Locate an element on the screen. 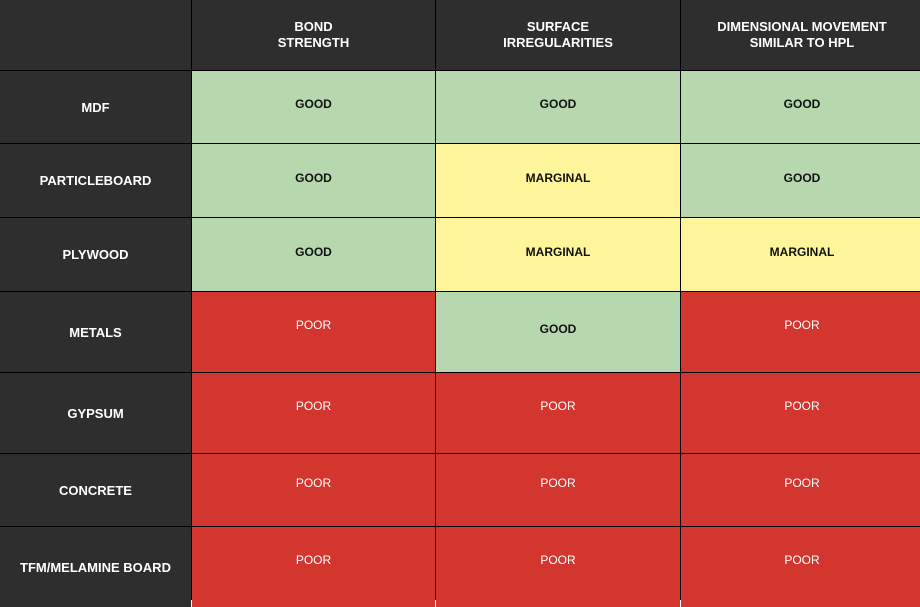 This screenshot has height=607, width=920. rating-cell-gypsum-dimensional-movement: POOR is located at coordinates (800, 413).